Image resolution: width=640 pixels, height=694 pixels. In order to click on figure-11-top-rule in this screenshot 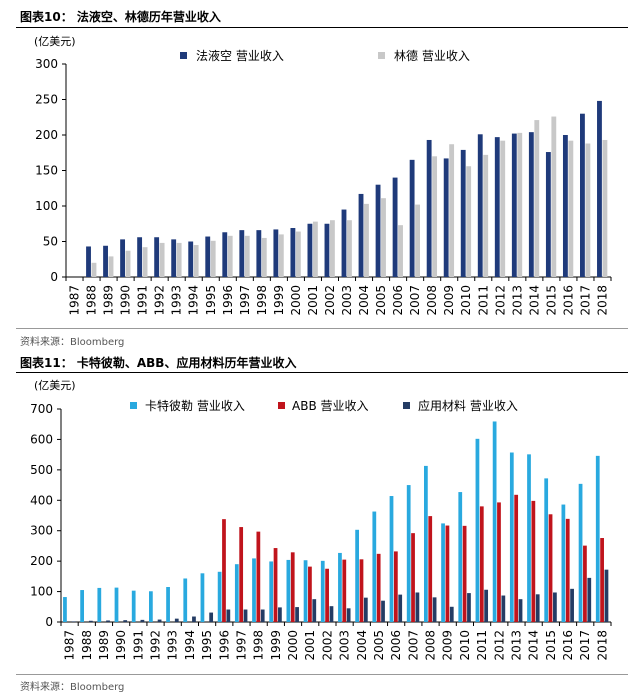, I will do `click(322, 372)`.